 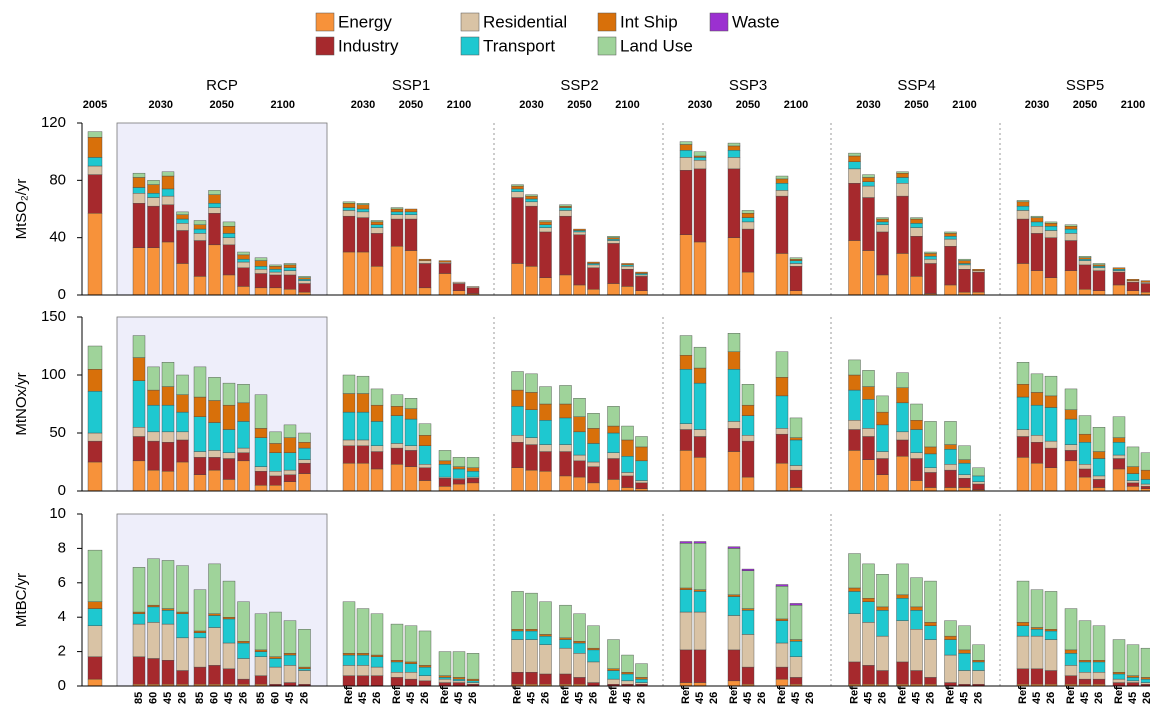 What do you see at coordinates (470, 22) in the screenshot?
I see `legend-swatch` at bounding box center [470, 22].